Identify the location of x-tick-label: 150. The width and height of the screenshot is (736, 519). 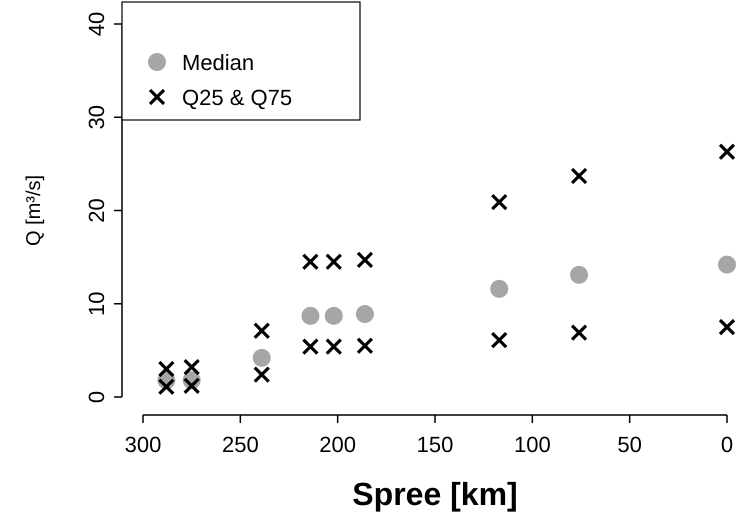
(435, 444).